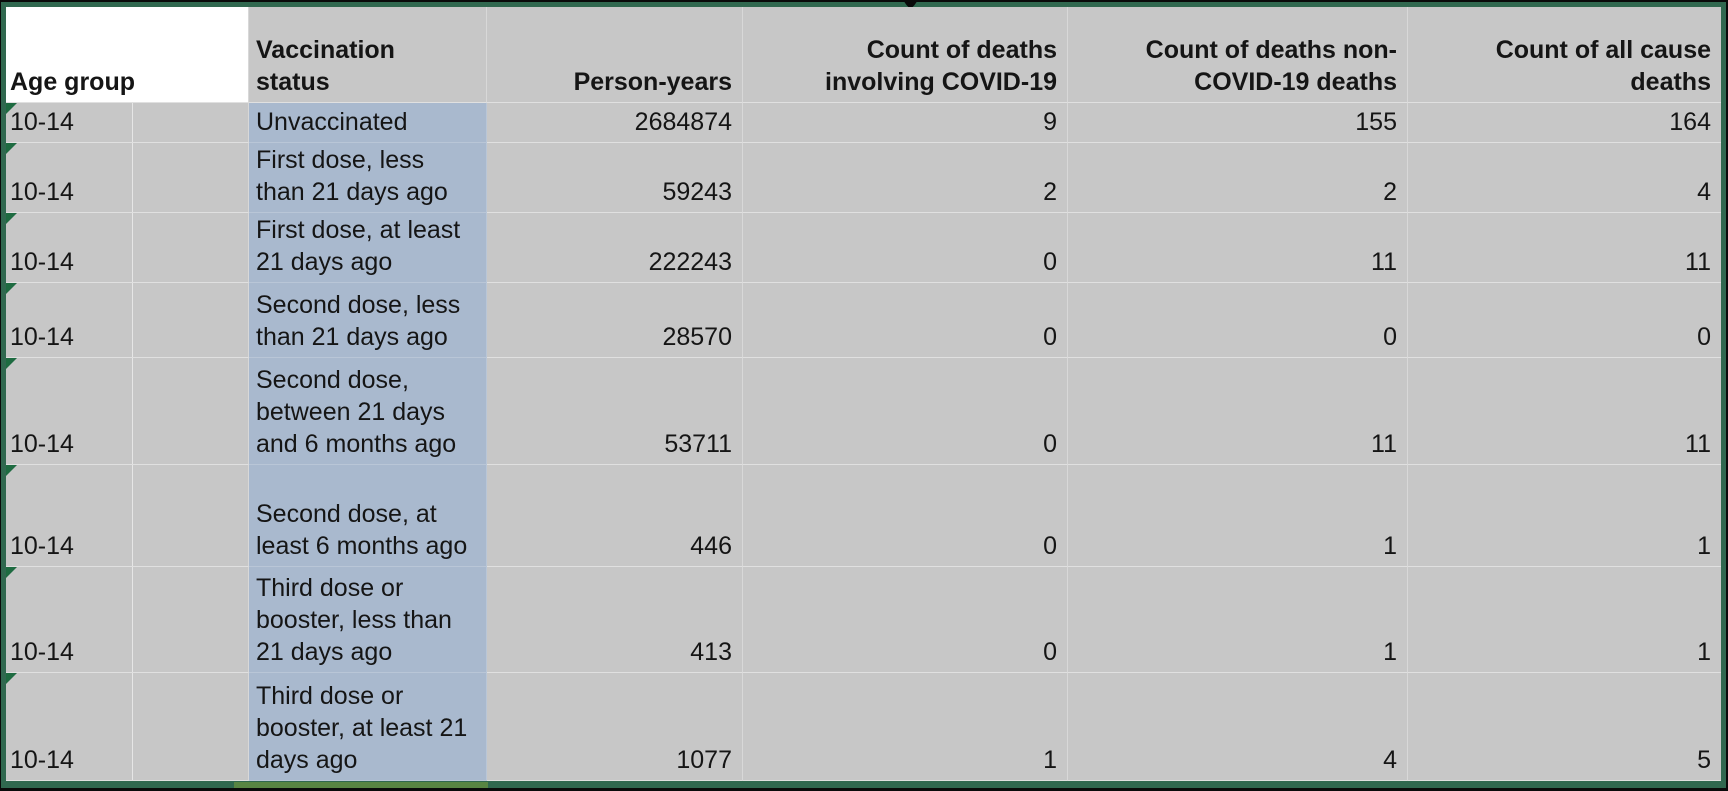 This screenshot has height=791, width=1728. Describe the element at coordinates (361, 785) in the screenshot. I see `window-border-highlight` at that location.